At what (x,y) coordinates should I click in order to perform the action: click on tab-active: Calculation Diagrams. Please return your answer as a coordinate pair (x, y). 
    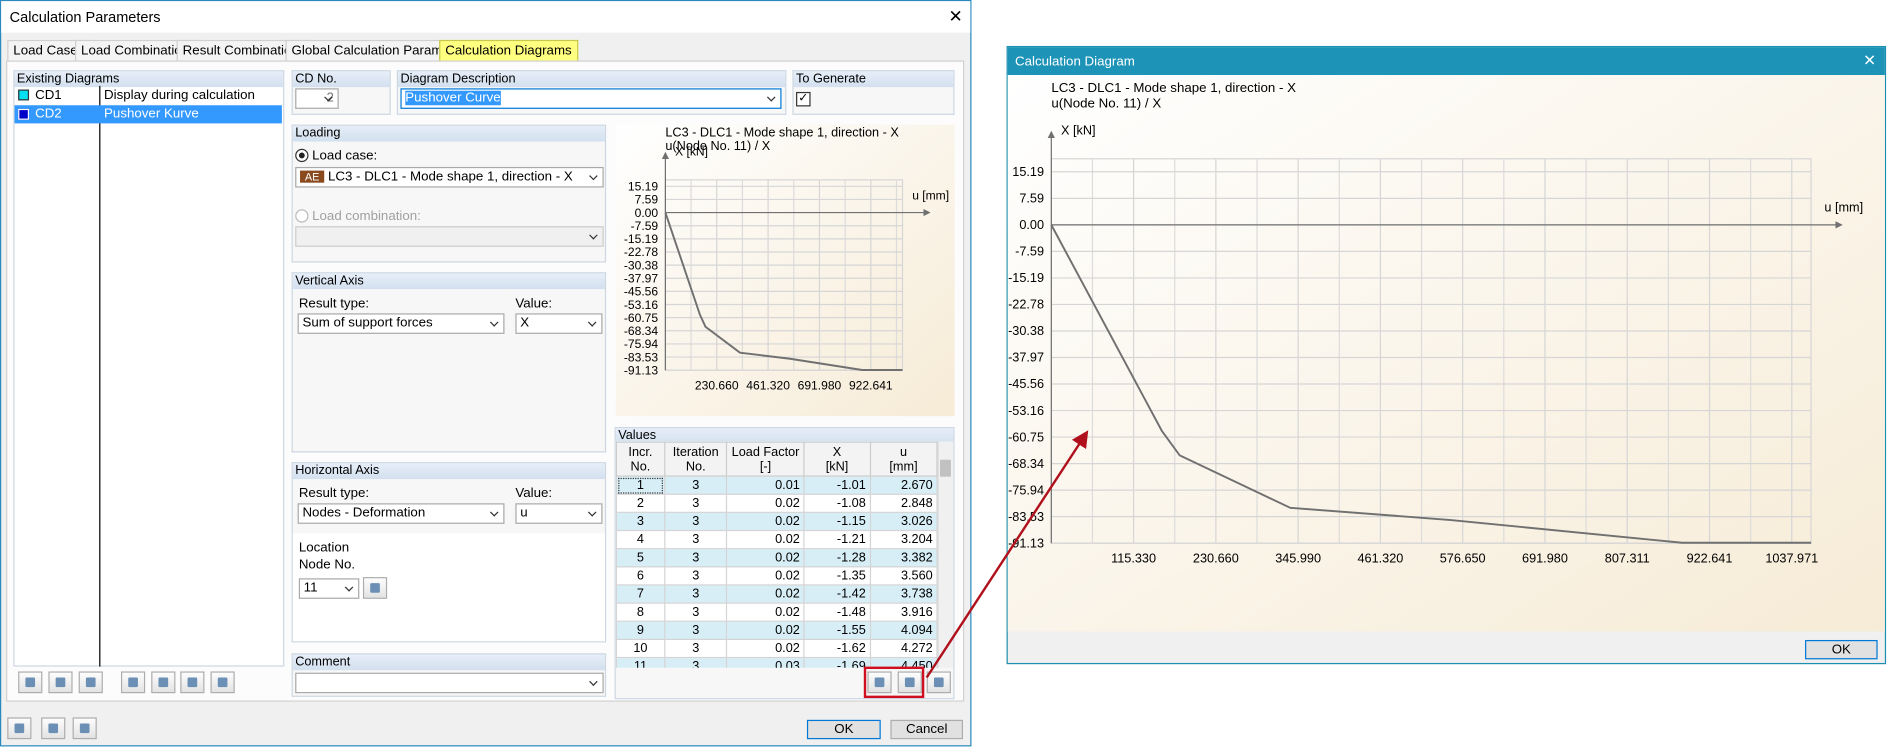
    Looking at the image, I should click on (508, 50).